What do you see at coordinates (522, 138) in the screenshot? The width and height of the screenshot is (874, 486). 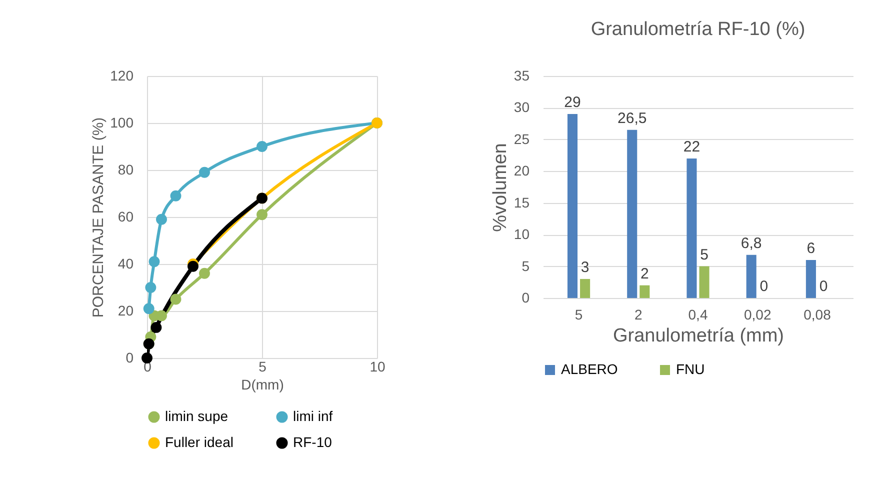 I see `y-tick-label: 25` at bounding box center [522, 138].